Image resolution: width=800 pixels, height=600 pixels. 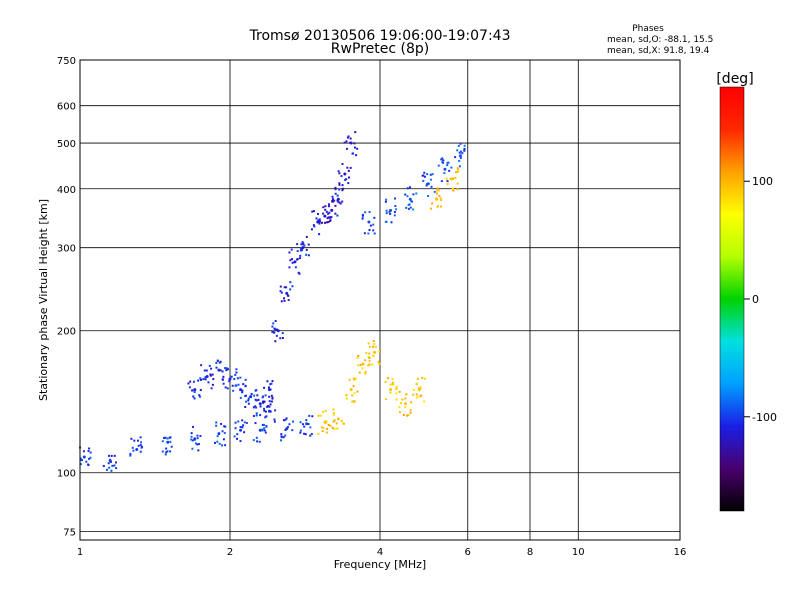 I want to click on colorbar-tick-label: 100, so click(x=762, y=181).